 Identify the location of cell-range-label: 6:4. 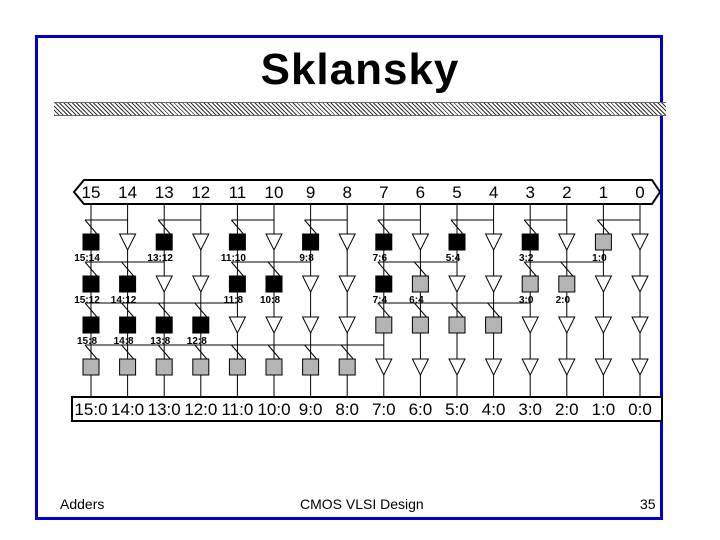
(416, 300).